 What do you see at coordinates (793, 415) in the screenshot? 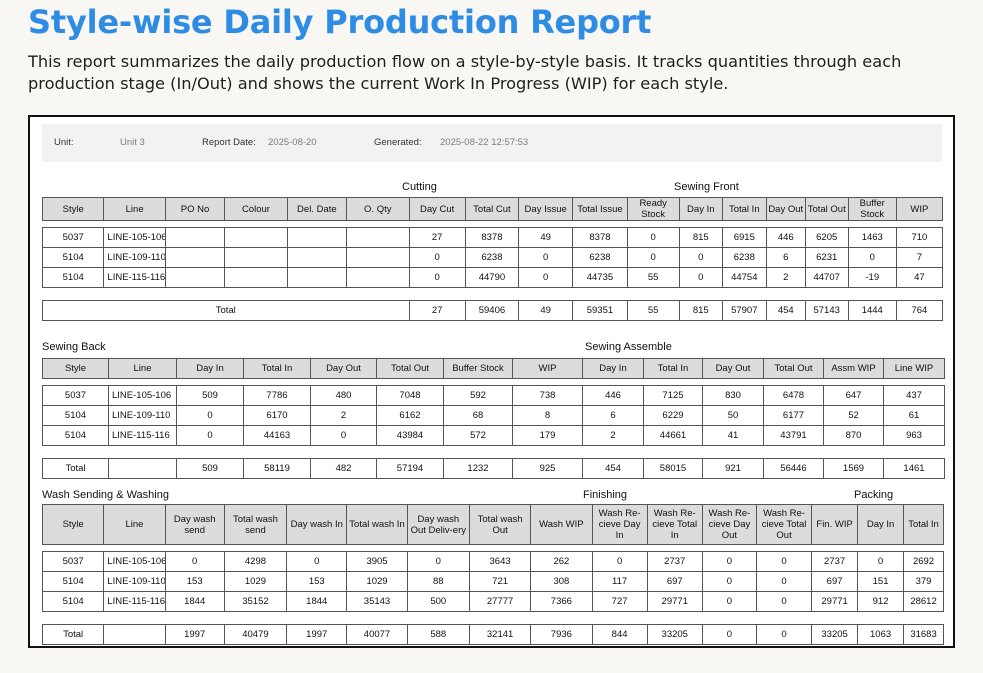
I see `table-cell: 6177` at bounding box center [793, 415].